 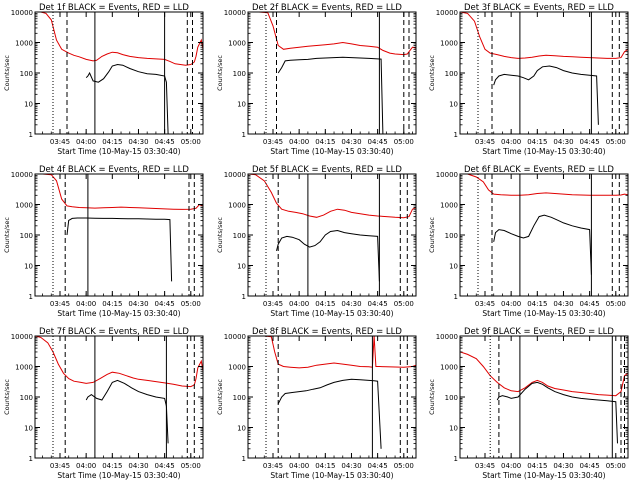 What do you see at coordinates (327, 170) in the screenshot?
I see `panel-title: Det 5f BLACK = Events, RED = LLD` at bounding box center [327, 170].